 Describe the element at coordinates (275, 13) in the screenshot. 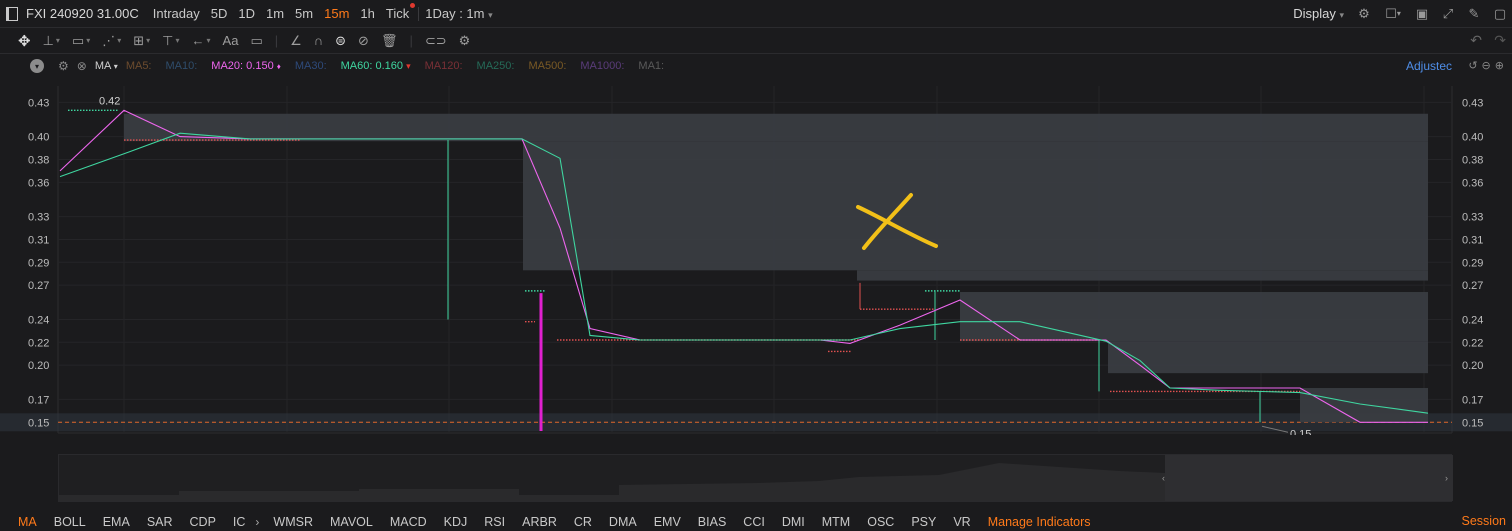

I see `tab-1m: 1m` at that location.